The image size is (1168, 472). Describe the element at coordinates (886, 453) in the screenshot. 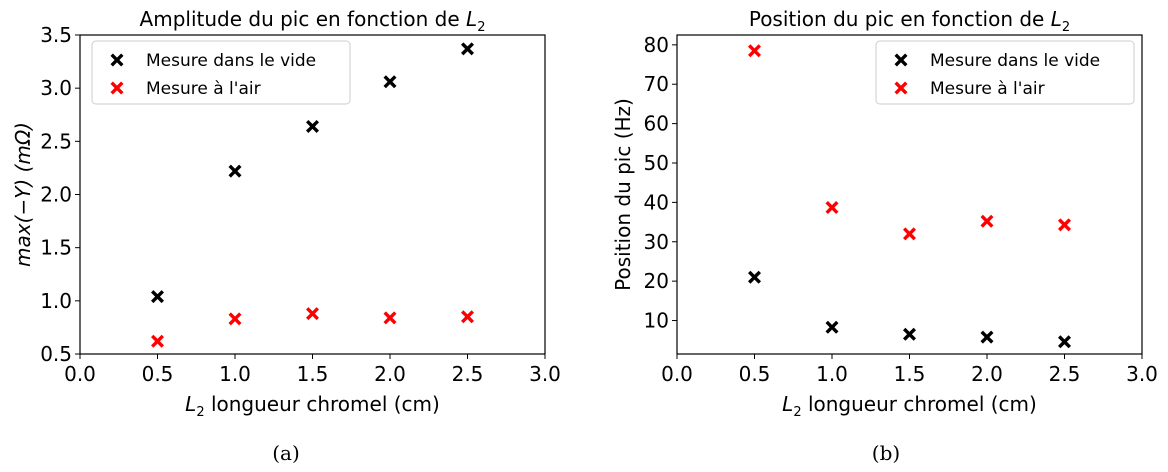

I see `subfigure-caption: (b)` at that location.